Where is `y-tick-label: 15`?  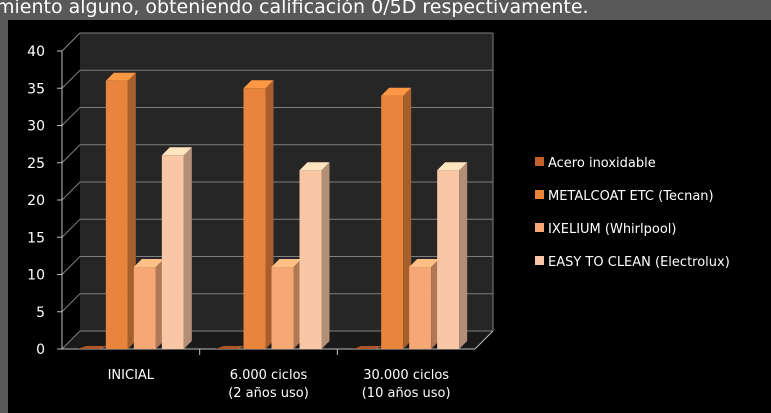
y-tick-label: 15 is located at coordinates (36, 238).